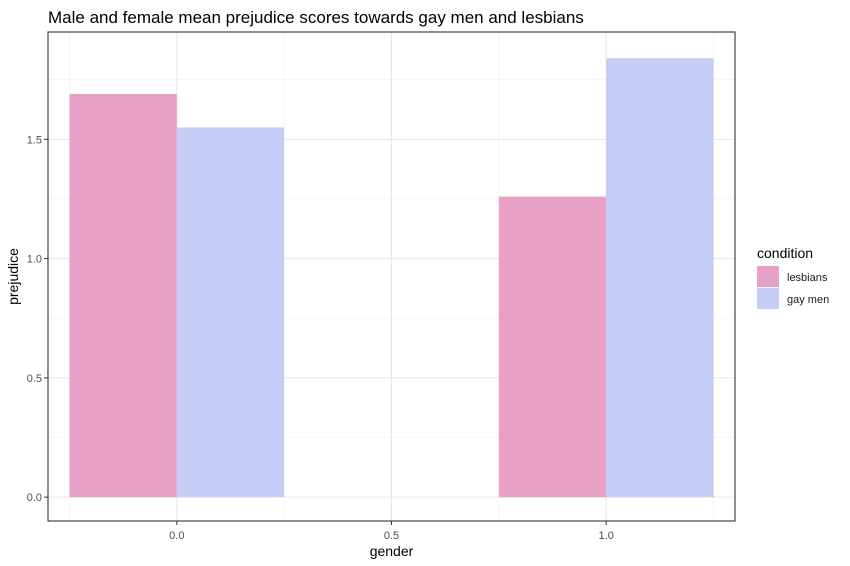 The image size is (850, 566). Describe the element at coordinates (176, 536) in the screenshot. I see `x-tick-label: 0.0` at that location.